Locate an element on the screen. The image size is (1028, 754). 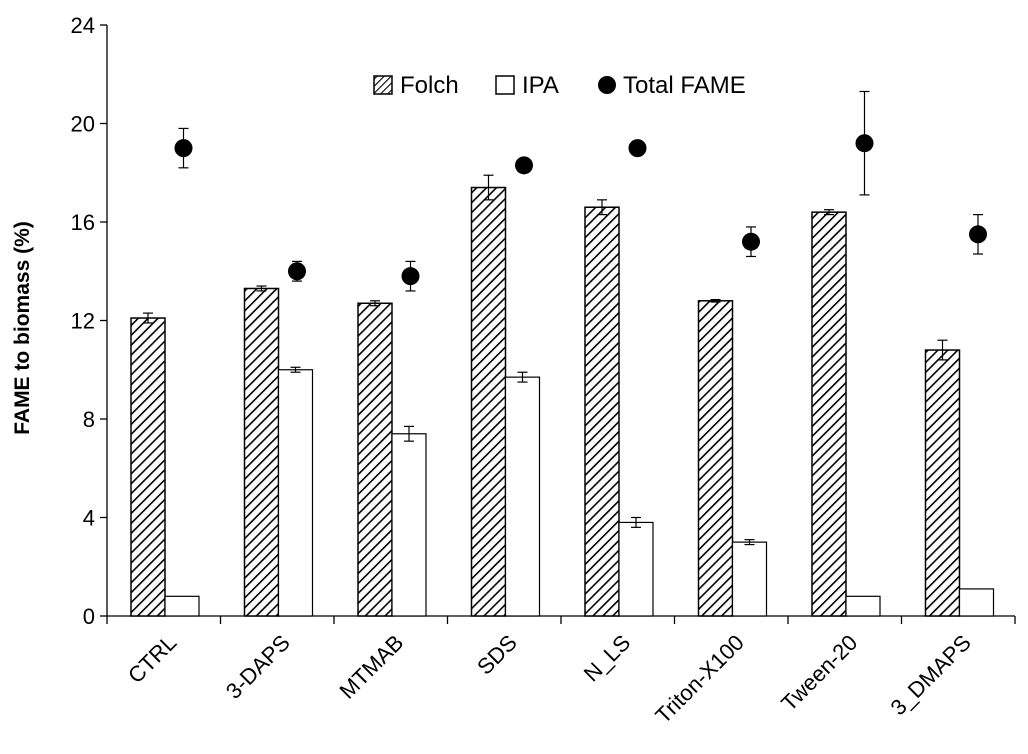
x-tick-label: Triton-X100 is located at coordinates (699, 679).